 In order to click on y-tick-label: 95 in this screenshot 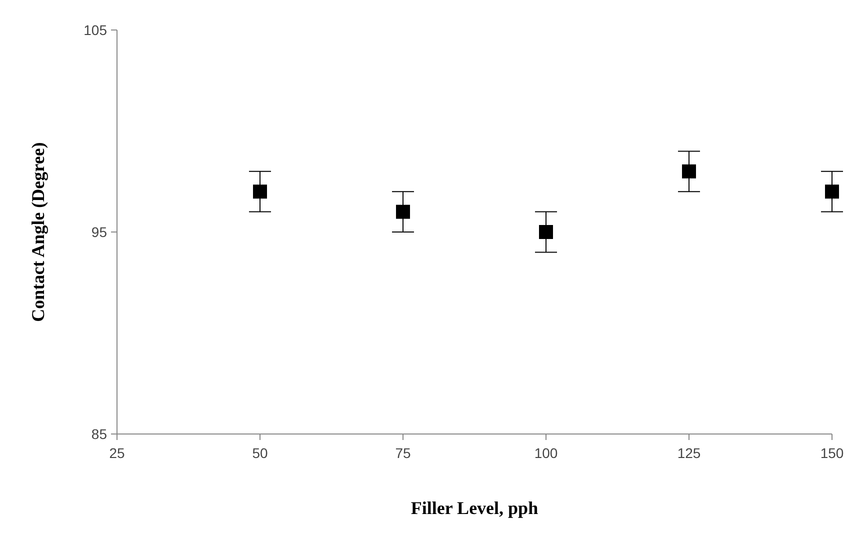, I will do `click(99, 232)`.